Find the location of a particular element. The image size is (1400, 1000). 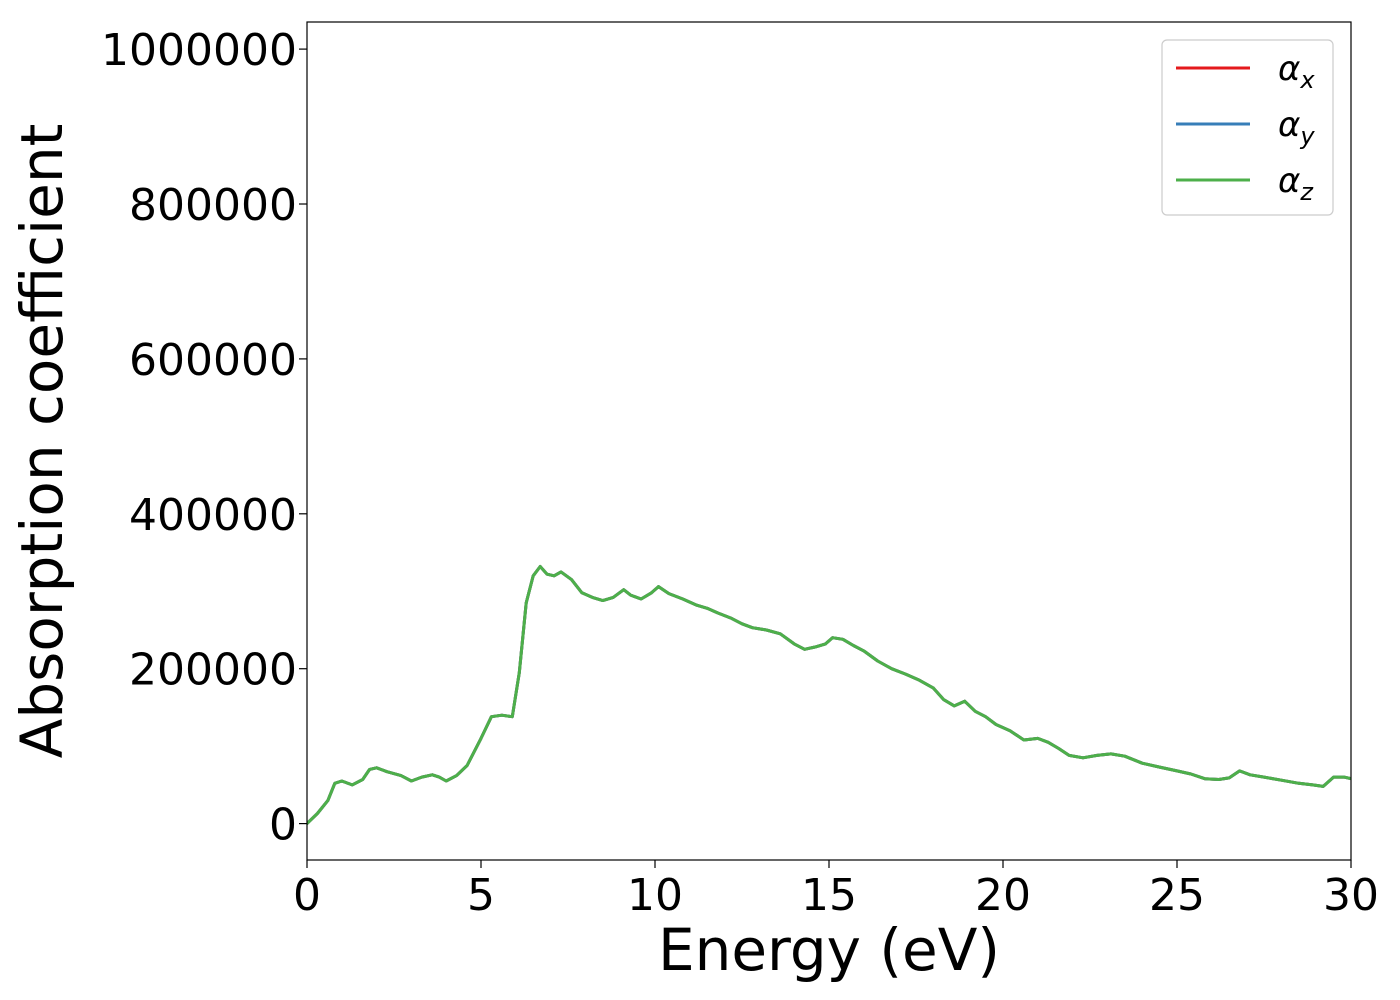

x-tick-label: 15 is located at coordinates (829, 895).